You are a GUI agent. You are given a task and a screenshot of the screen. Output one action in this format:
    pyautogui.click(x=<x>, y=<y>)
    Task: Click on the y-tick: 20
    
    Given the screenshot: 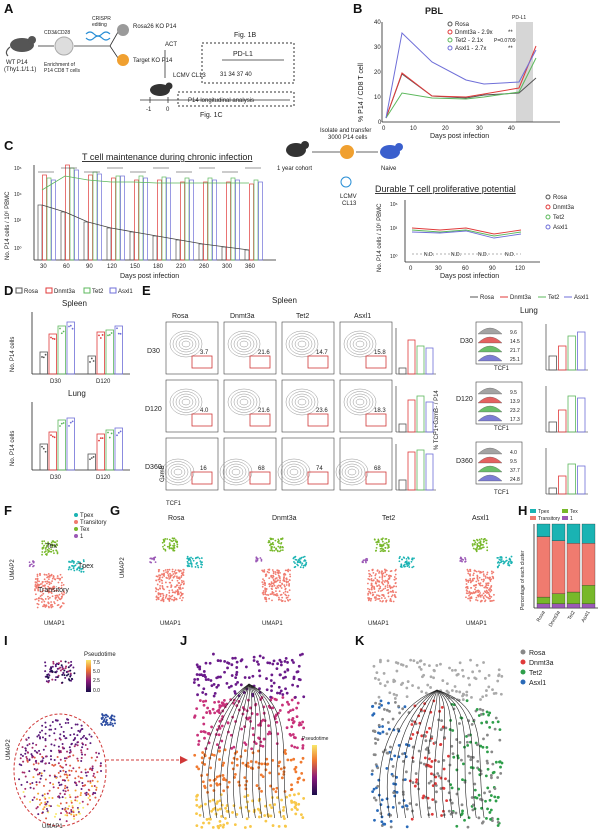 What is the action you would take?
    pyautogui.click(x=377, y=73)
    